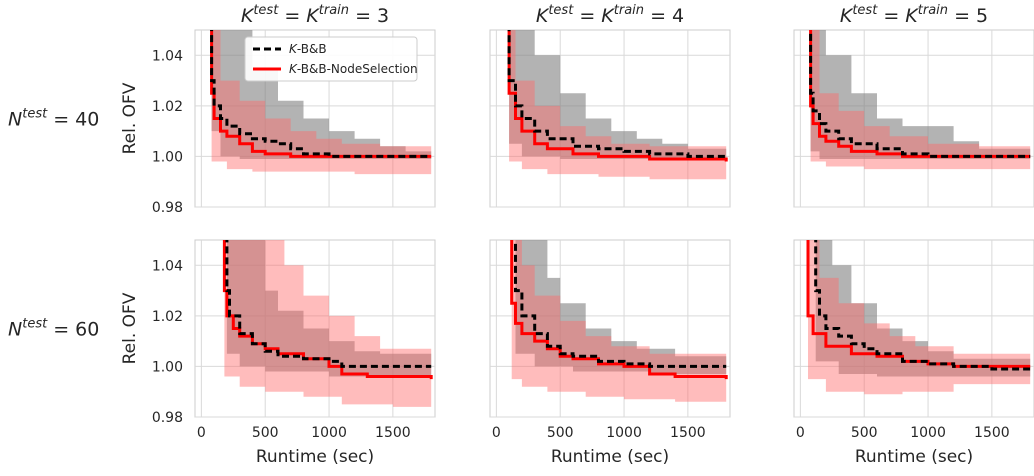 The width and height of the screenshot is (1034, 476). I want to click on column-title-1: Ktest = Ktrain = 3, so click(315, 15).